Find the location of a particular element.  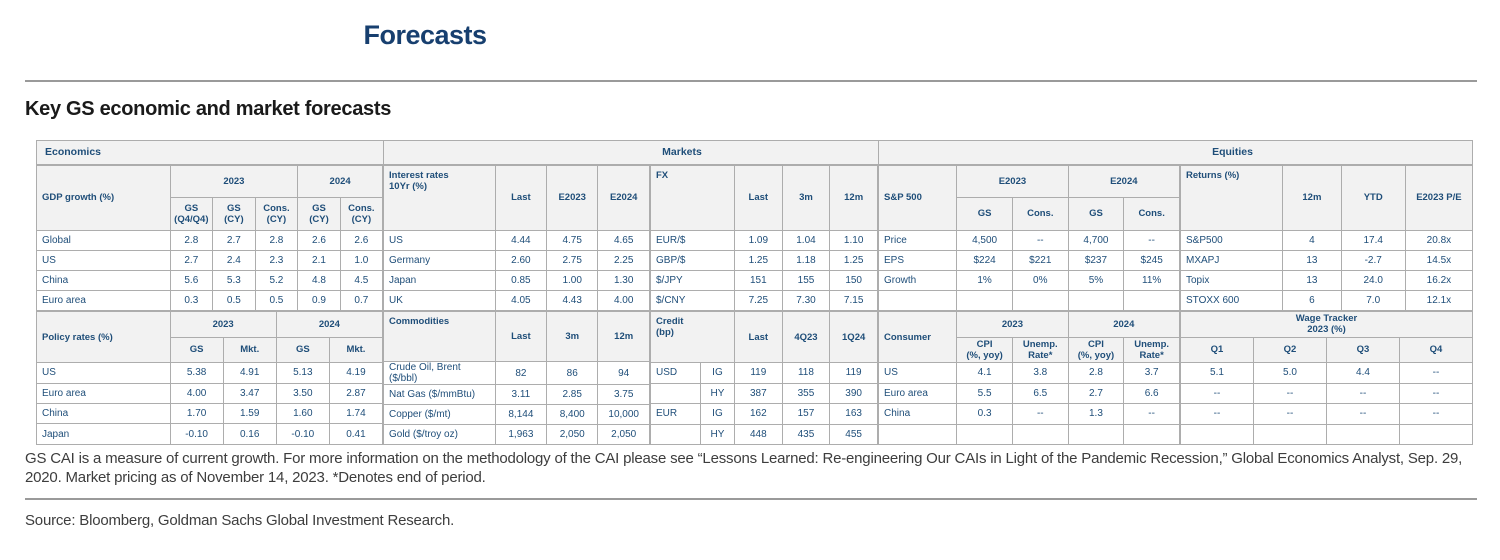

credit-header: 4Q23 is located at coordinates (806, 337).